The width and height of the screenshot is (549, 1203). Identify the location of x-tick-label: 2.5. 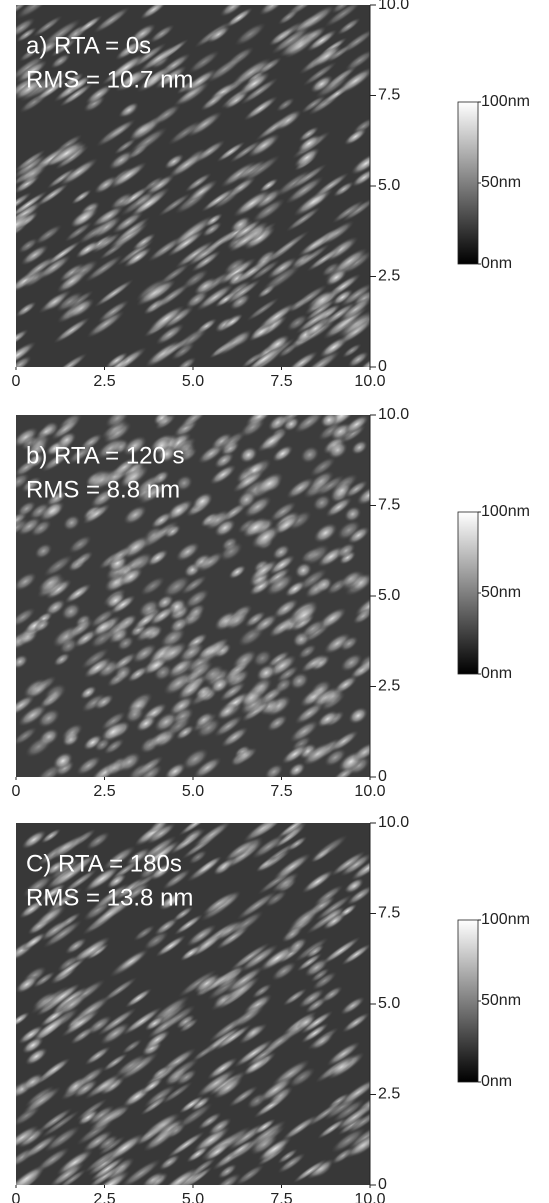
(104, 381).